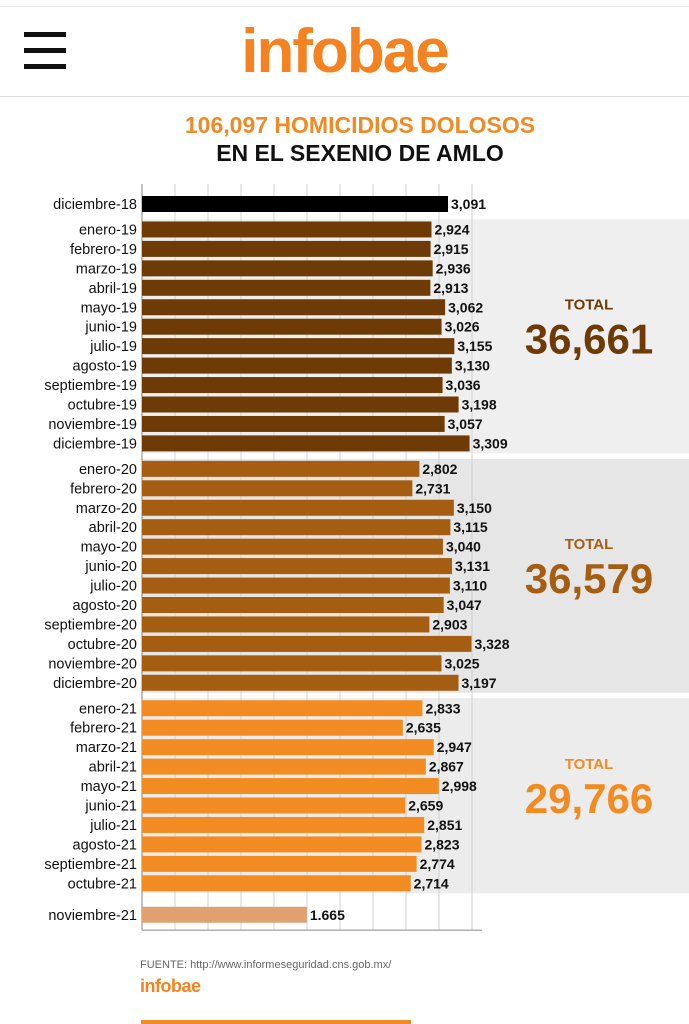 This screenshot has height=1024, width=689. Describe the element at coordinates (106, 748) in the screenshot. I see `category-label: marzo-21` at that location.